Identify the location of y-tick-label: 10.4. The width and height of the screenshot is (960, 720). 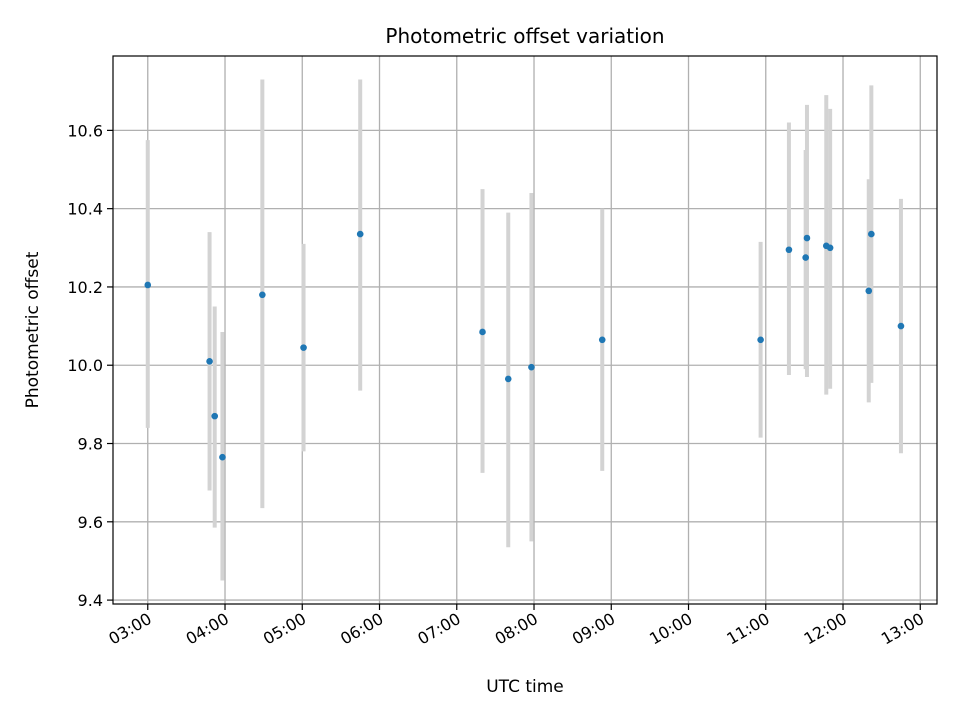
(85, 209).